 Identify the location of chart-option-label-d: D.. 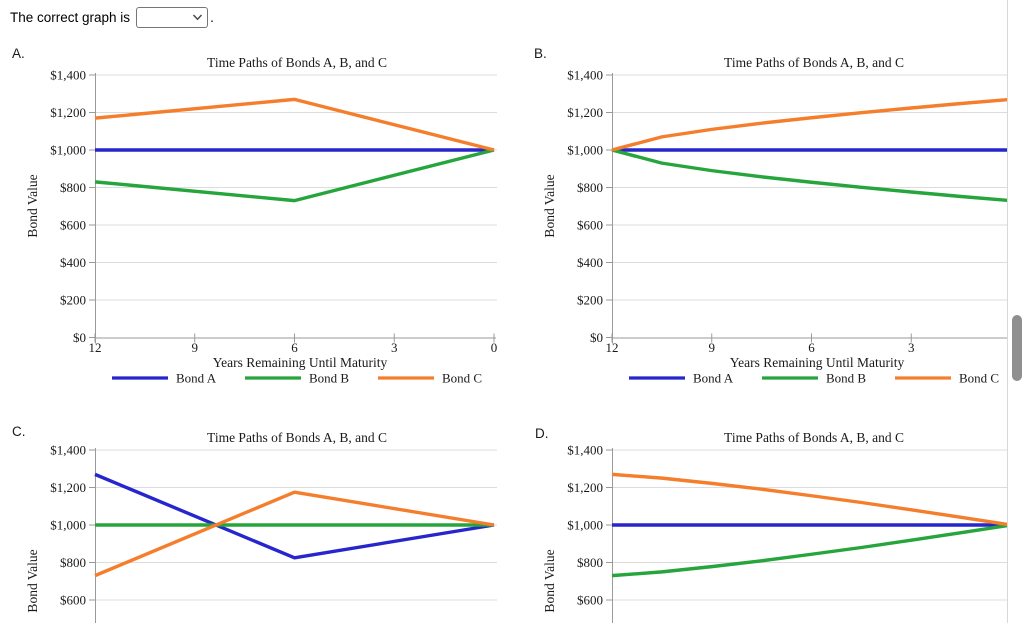
(542, 433).